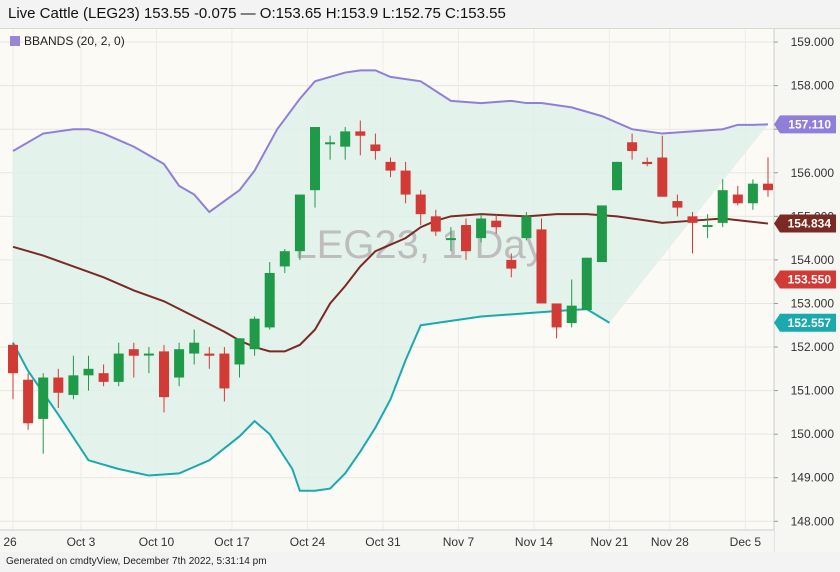 This screenshot has height=572, width=840. Describe the element at coordinates (534, 542) in the screenshot. I see `x-tick-label: Nov 14` at that location.